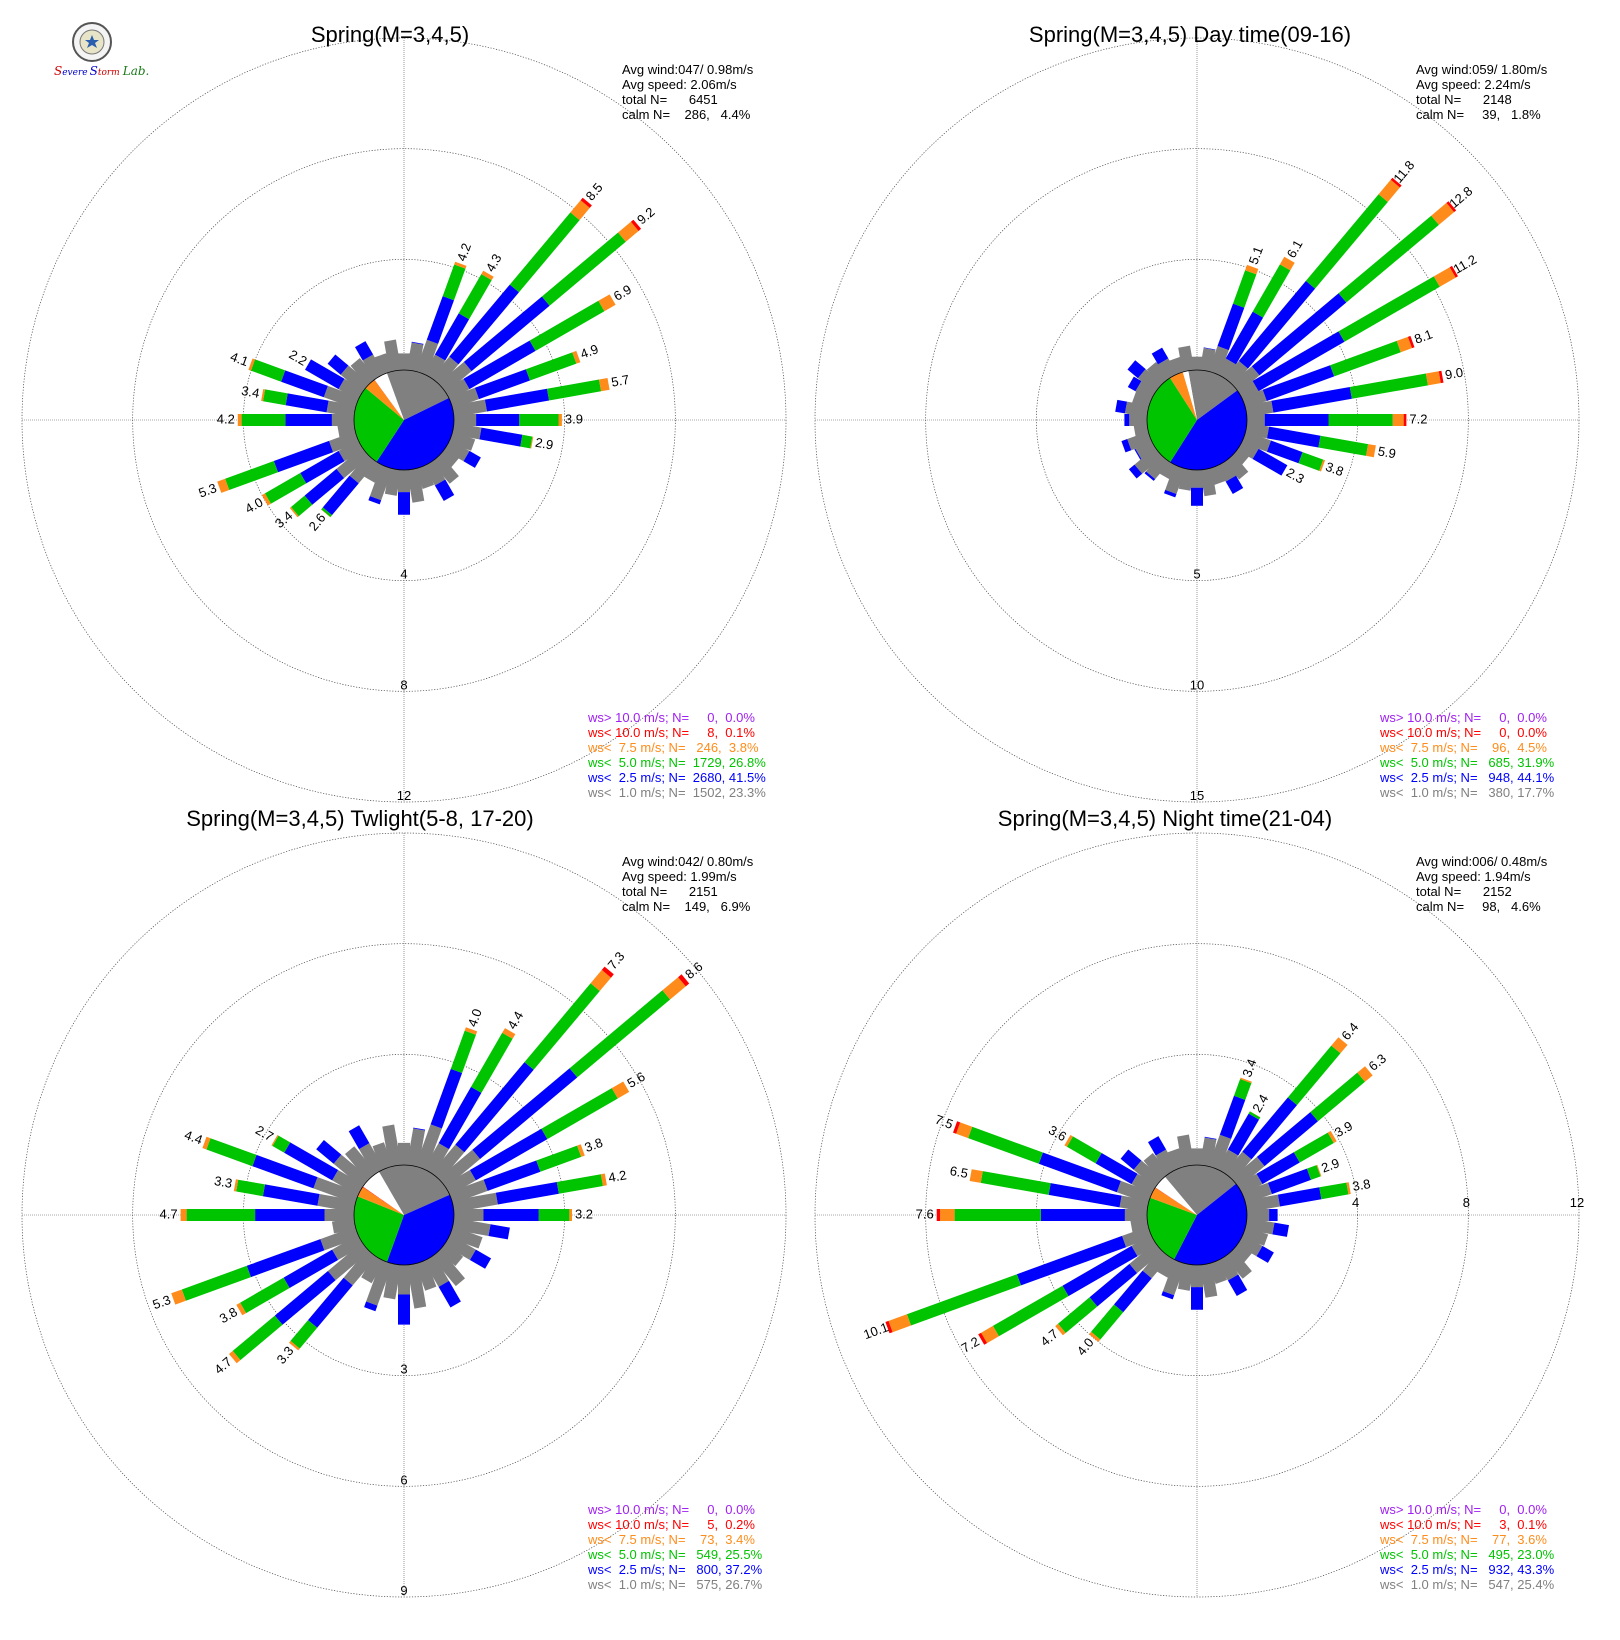  What do you see at coordinates (1467, 762) in the screenshot?
I see `legend-entry: ws< 5.0 m/s; N= 685, 31.9%` at bounding box center [1467, 762].